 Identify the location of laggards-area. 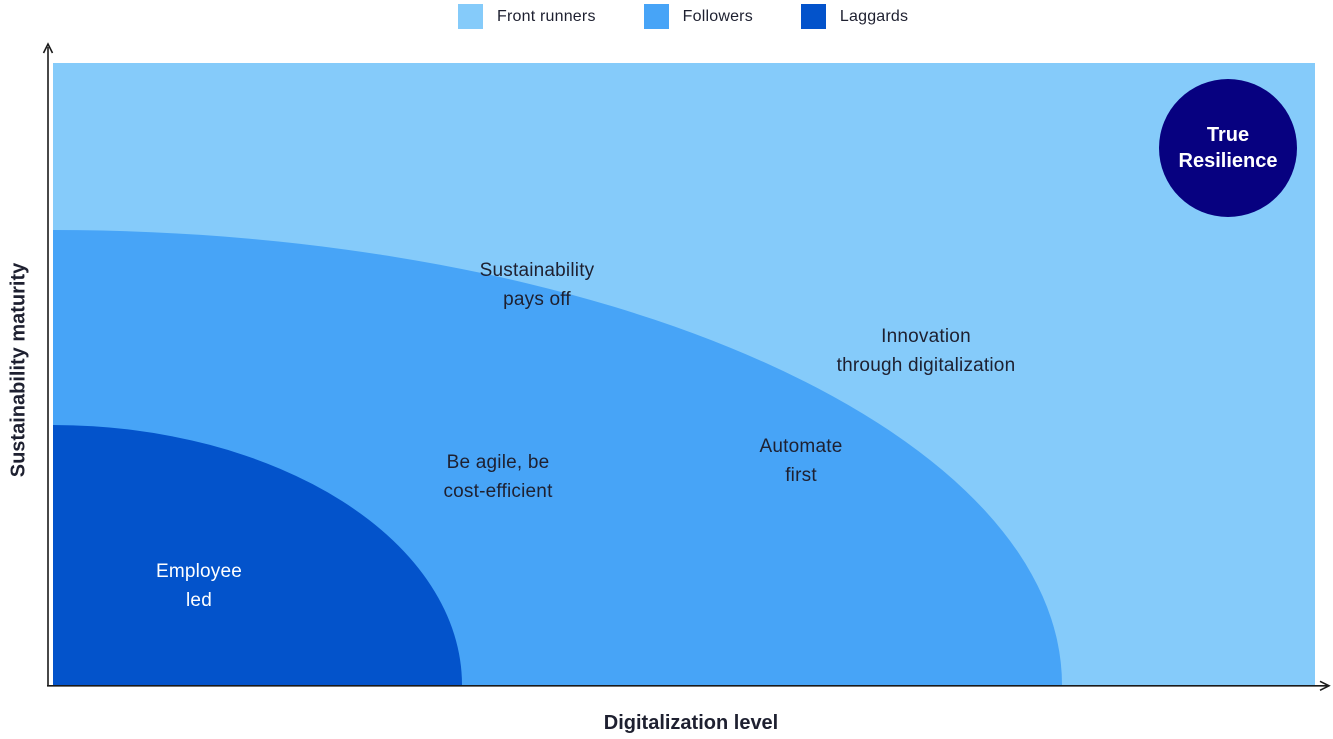
(257, 555).